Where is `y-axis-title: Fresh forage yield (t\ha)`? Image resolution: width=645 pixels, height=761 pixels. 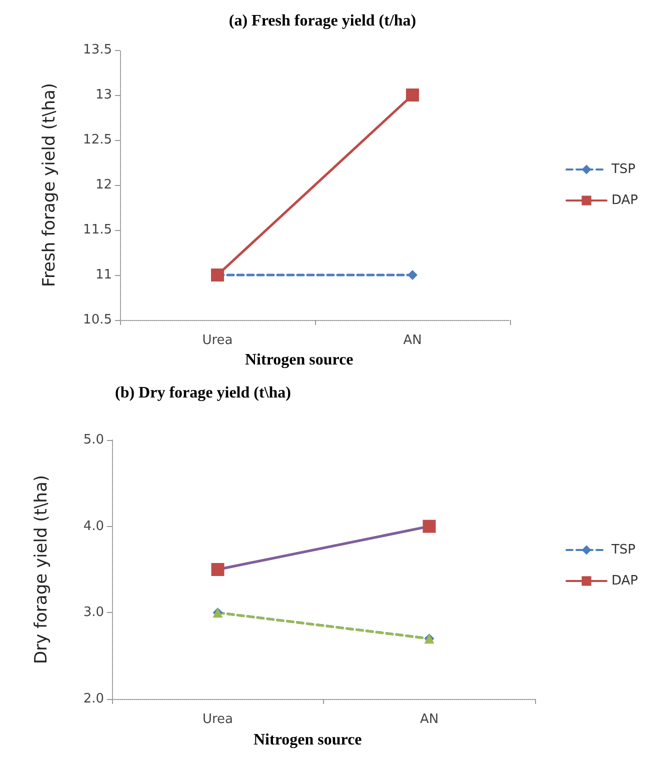
y-axis-title: Fresh forage yield (t\ha) is located at coordinates (50, 185).